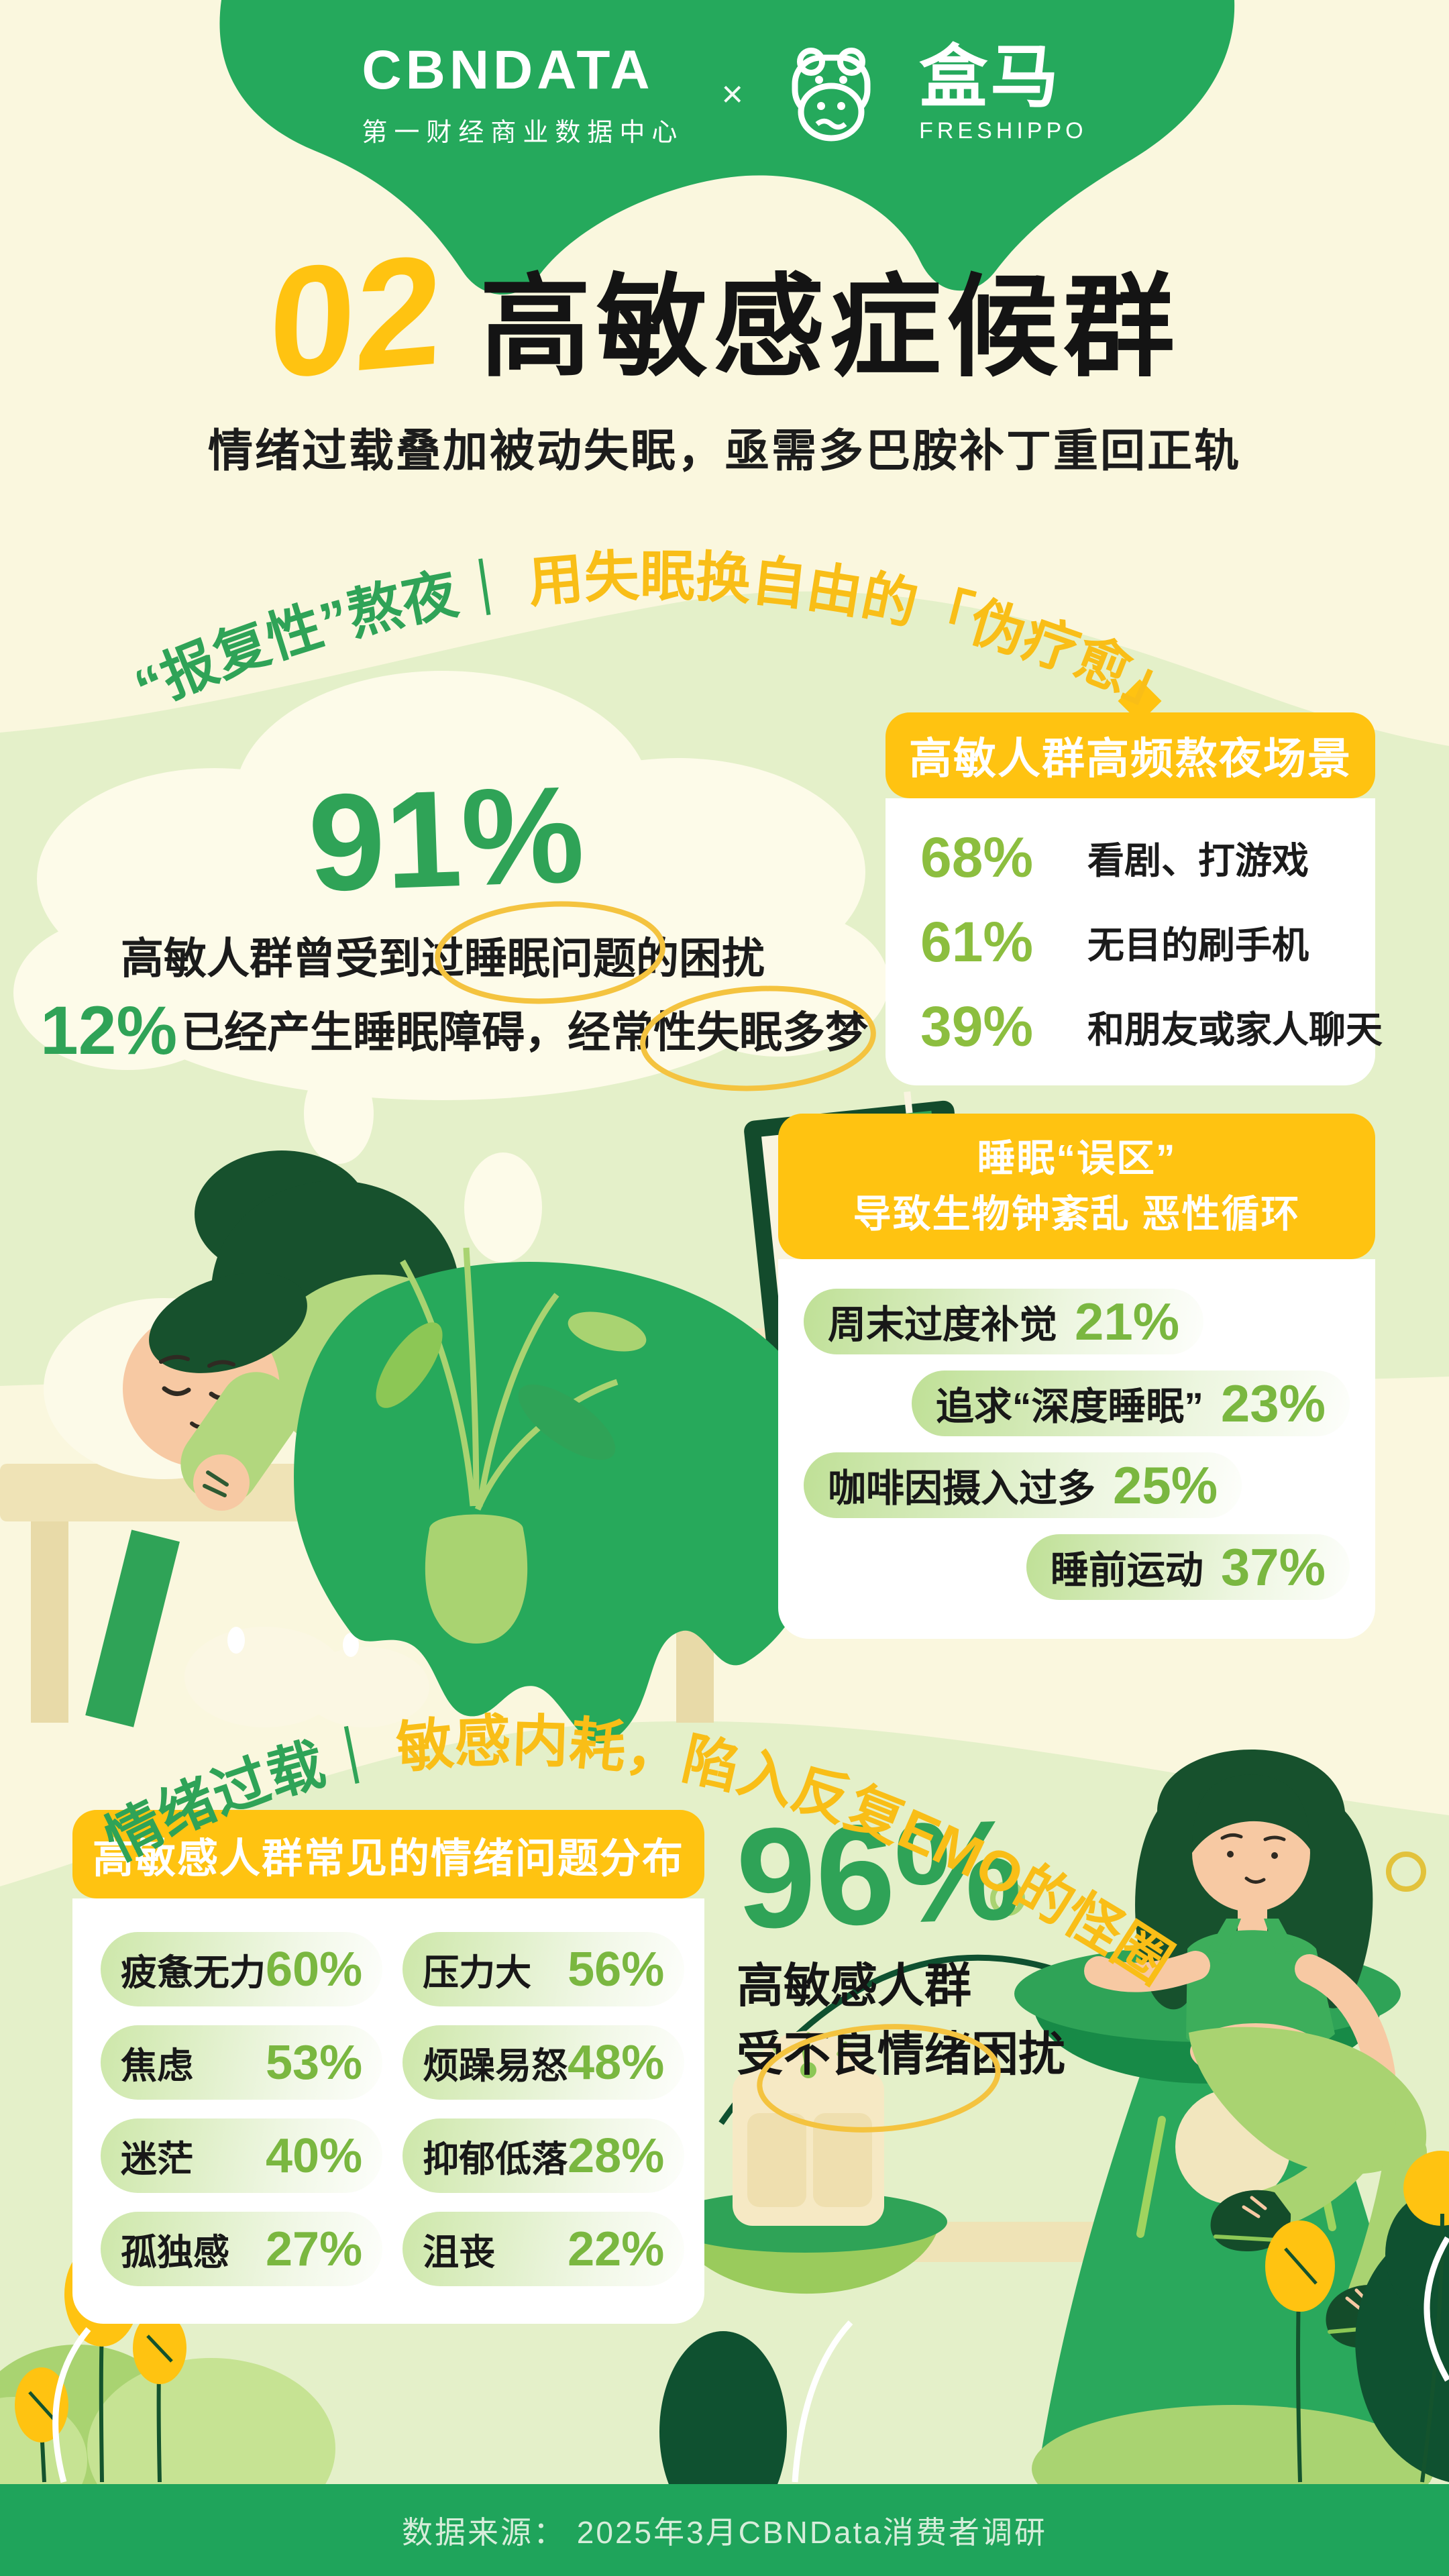 Image resolution: width=1449 pixels, height=2576 pixels. What do you see at coordinates (525, 1032) in the screenshot?
I see `stat-12-label: 已经产生睡眠障碍，经常性失眠多梦` at bounding box center [525, 1032].